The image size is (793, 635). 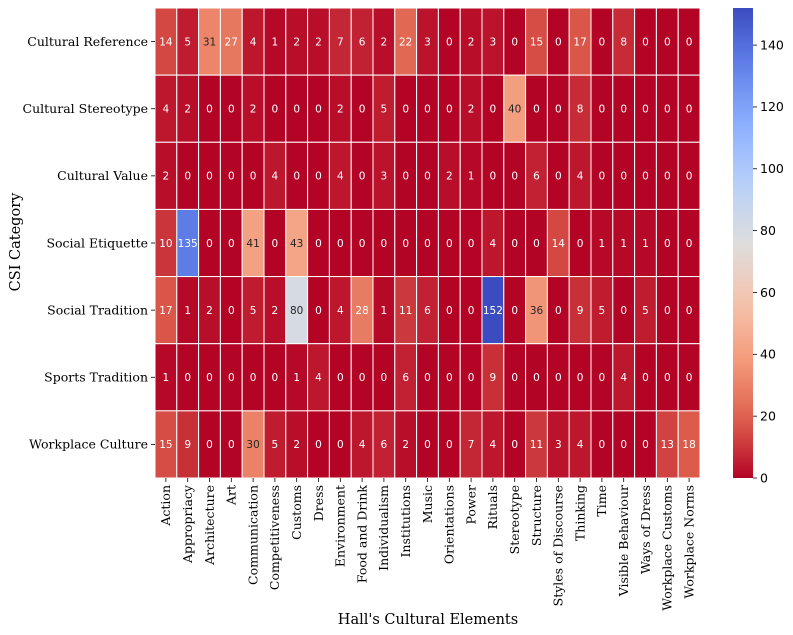 I want to click on column-label: Styles of Discourse, so click(x=558, y=545).